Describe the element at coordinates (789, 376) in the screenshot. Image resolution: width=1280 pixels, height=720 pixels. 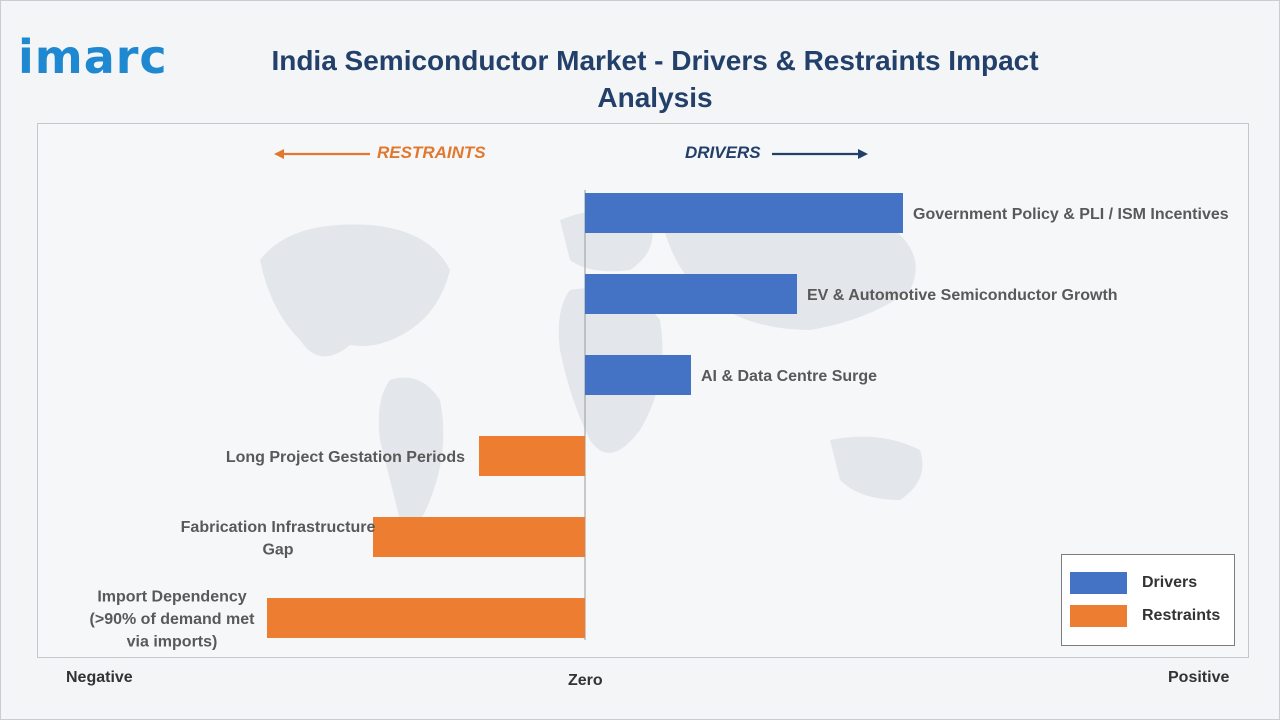
I see `bar-label-2: AI & Data Centre Surge` at that location.